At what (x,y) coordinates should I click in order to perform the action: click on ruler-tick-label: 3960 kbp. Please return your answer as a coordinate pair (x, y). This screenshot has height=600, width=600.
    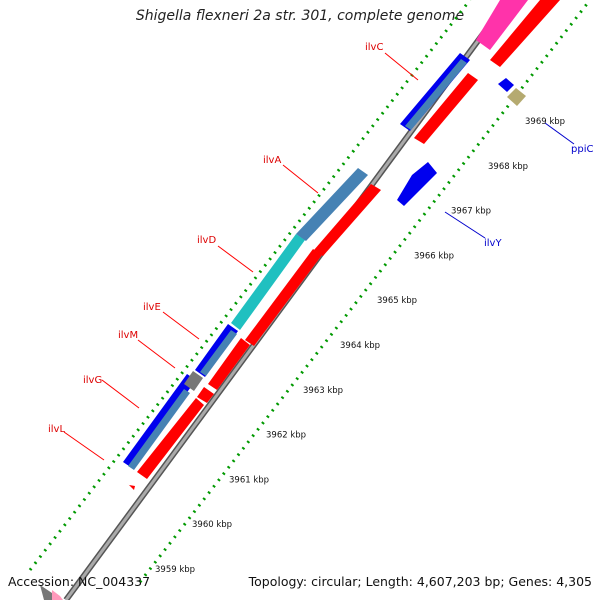
    Looking at the image, I should click on (212, 525).